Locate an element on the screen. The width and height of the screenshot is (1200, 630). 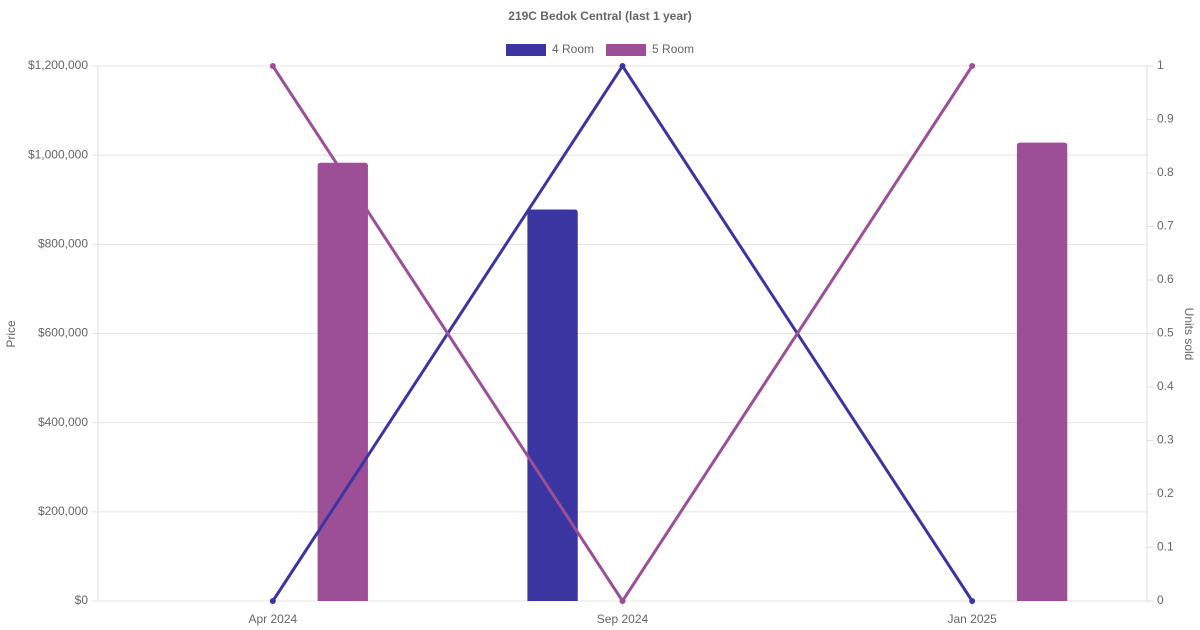
x-tick-label: Apr 2024 is located at coordinates (272, 619).